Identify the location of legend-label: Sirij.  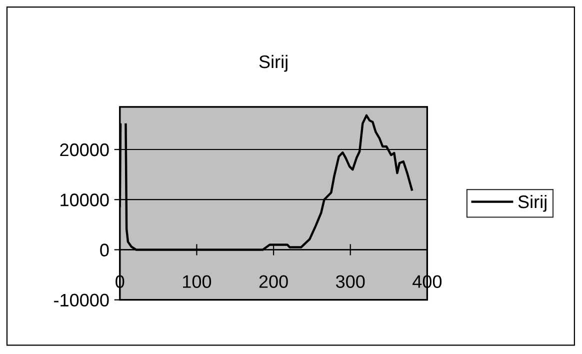
(532, 203).